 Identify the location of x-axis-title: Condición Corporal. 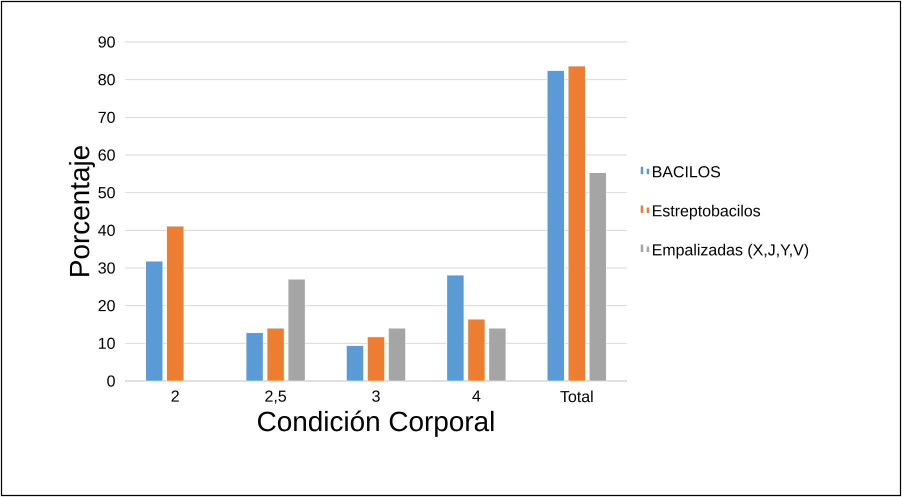
(376, 423).